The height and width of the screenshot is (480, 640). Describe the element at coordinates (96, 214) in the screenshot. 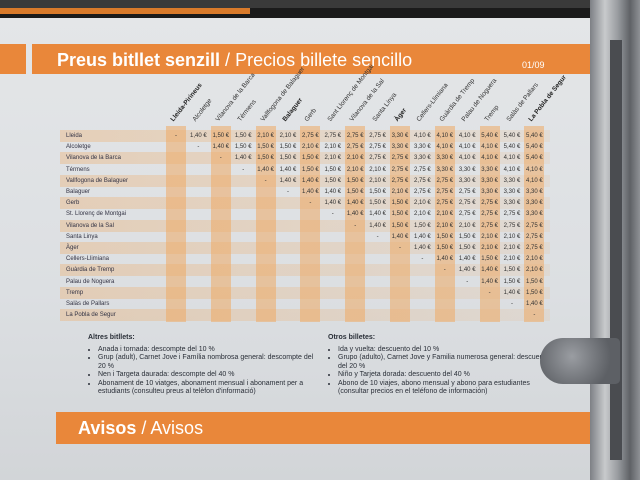

I see `row-label: St. Llorenç de Montgai` at that location.